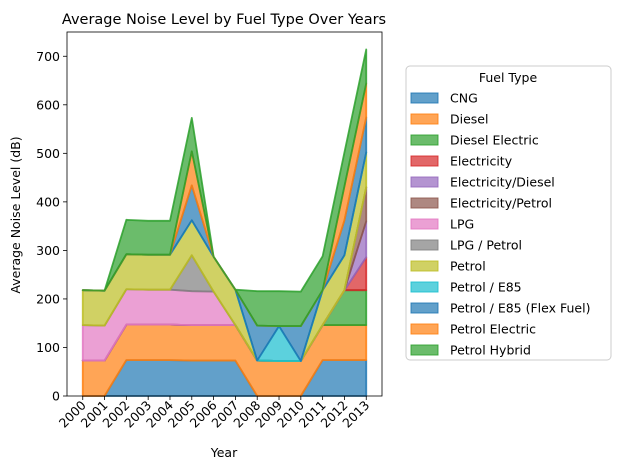  Describe the element at coordinates (490, 350) in the screenshot. I see `legend-label: Petrol Hybrid` at that location.